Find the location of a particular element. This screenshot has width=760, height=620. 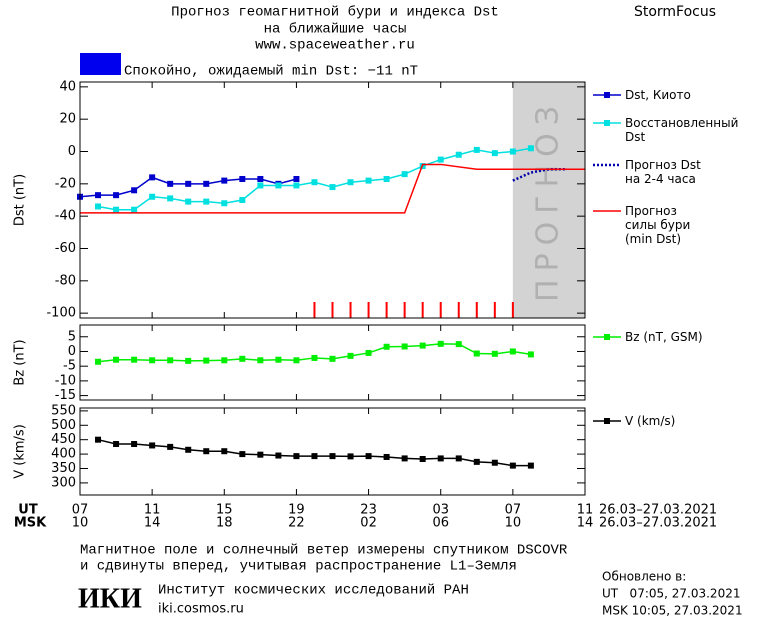

y-axis-label: Dst (nT) is located at coordinates (20, 200).